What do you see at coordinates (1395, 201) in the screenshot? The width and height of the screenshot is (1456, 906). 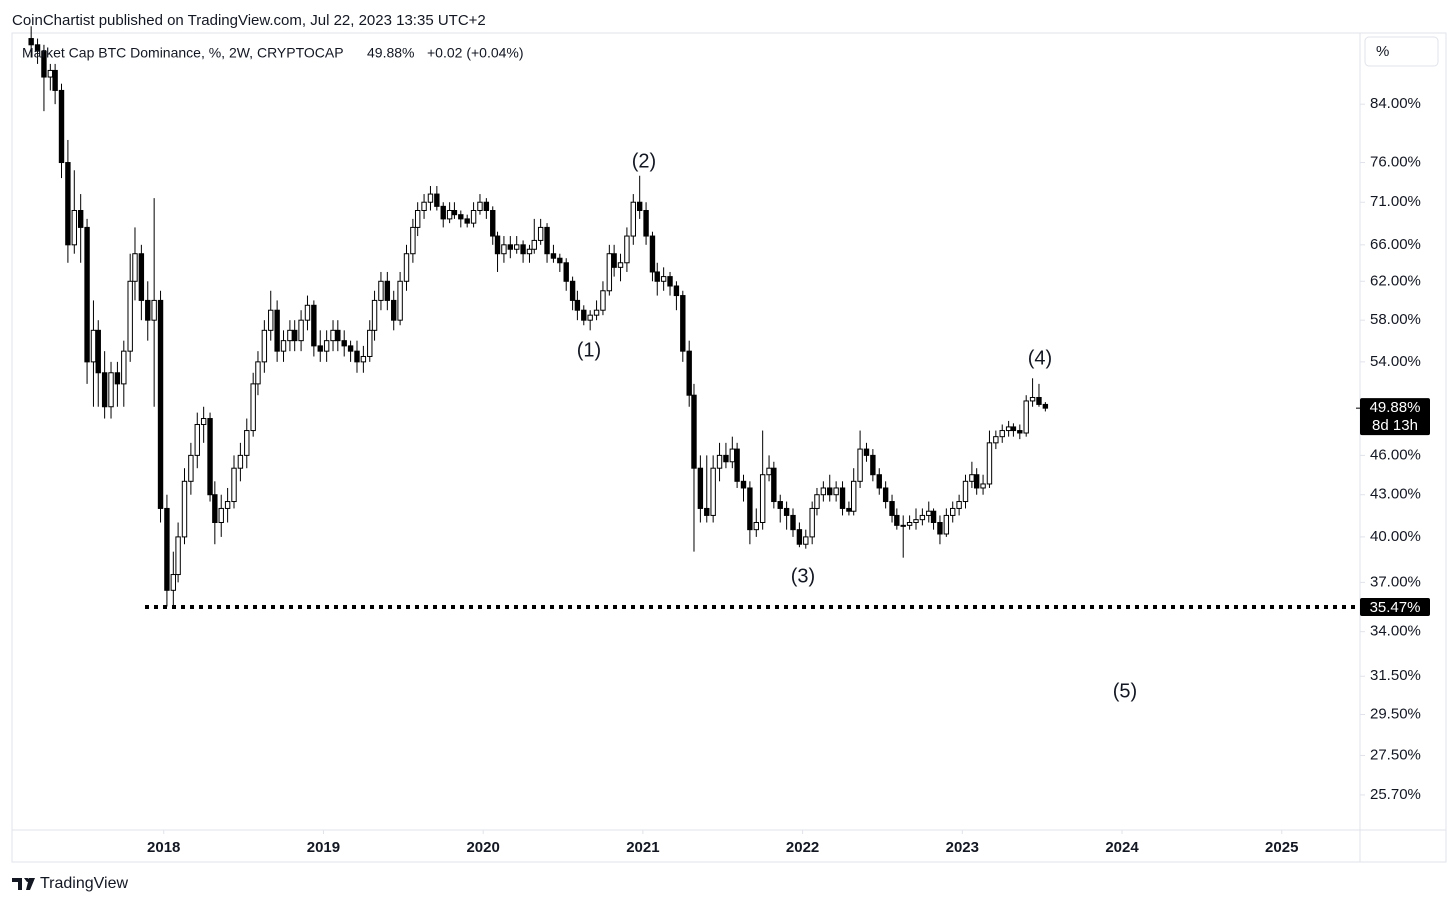 I see `y-tick-label: 71.00%` at bounding box center [1395, 201].